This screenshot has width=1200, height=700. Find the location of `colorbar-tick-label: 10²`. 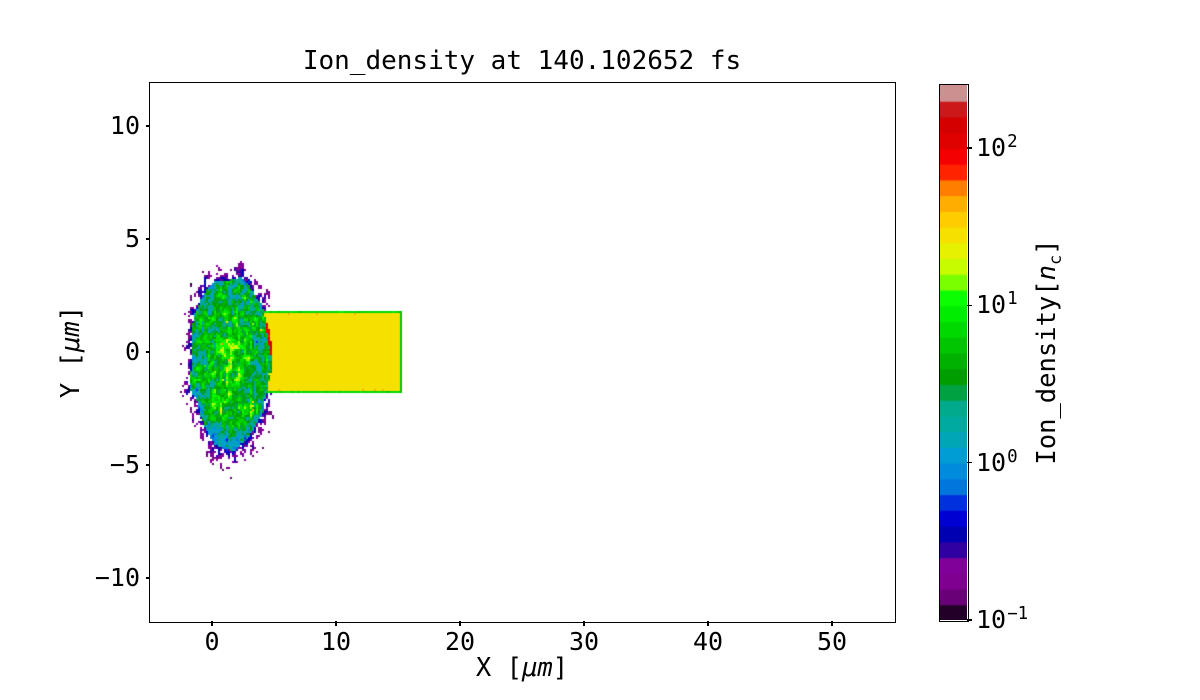

colorbar-tick-label: 10² is located at coordinates (997, 146).